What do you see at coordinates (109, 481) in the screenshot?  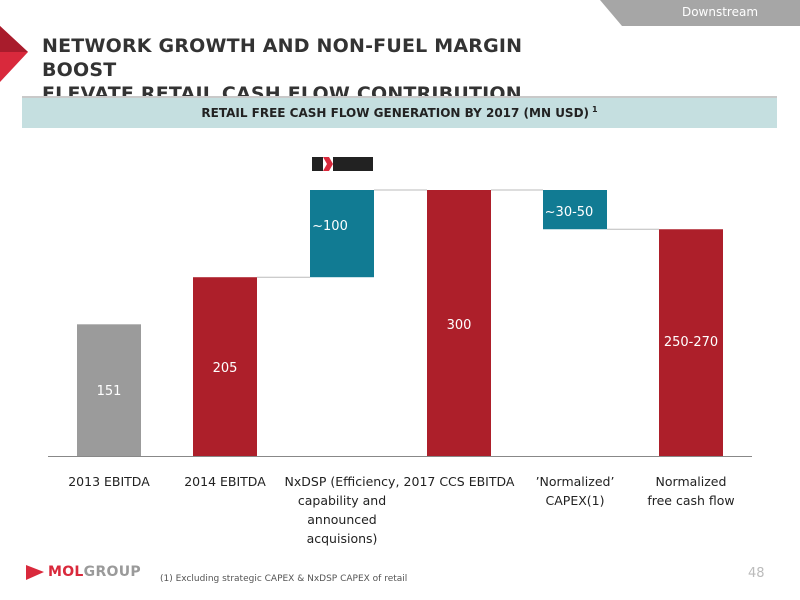 I see `category-label: 2013 EBITDA` at bounding box center [109, 481].